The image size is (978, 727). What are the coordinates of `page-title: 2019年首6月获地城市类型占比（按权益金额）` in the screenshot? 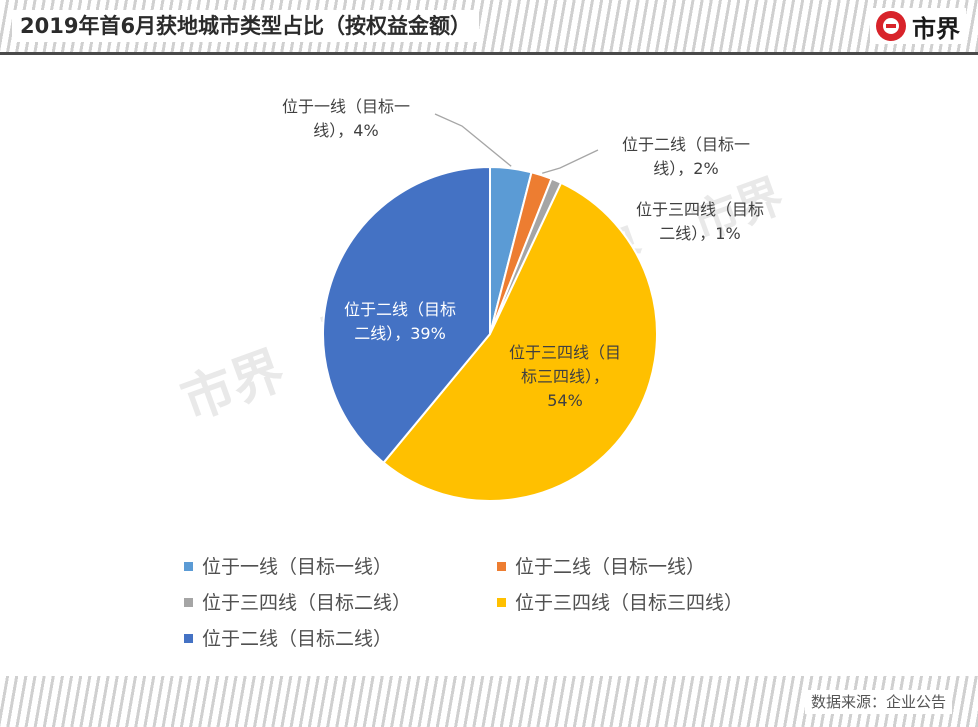 It's located at (246, 26).